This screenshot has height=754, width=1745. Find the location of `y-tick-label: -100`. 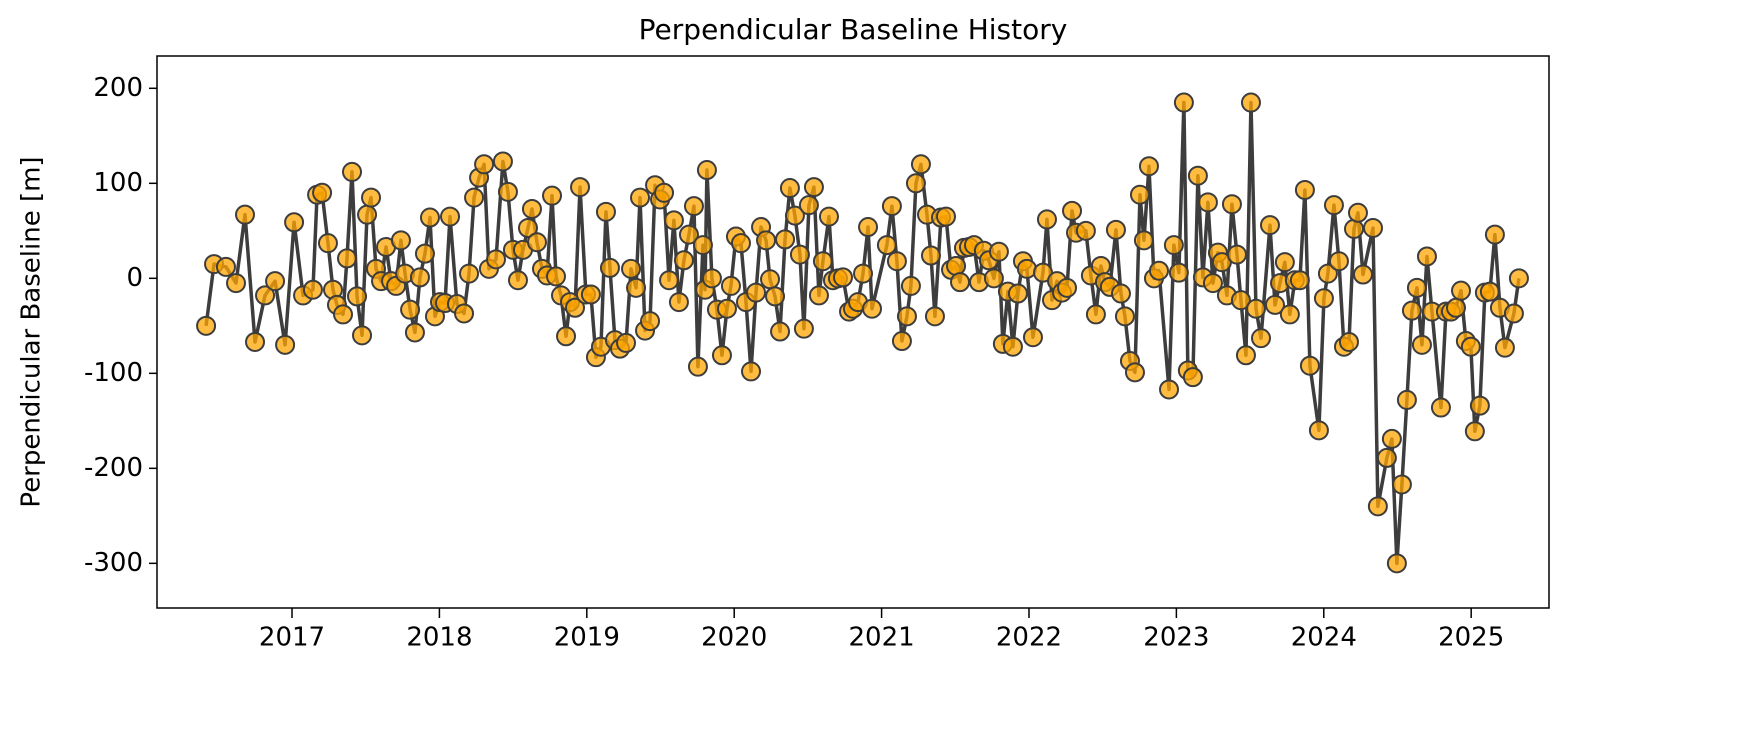

y-tick-label: -100 is located at coordinates (113, 373).